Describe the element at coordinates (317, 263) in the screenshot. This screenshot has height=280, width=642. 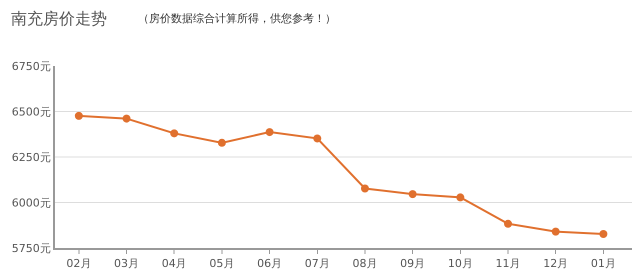
I see `x-tick-label: 07月` at that location.